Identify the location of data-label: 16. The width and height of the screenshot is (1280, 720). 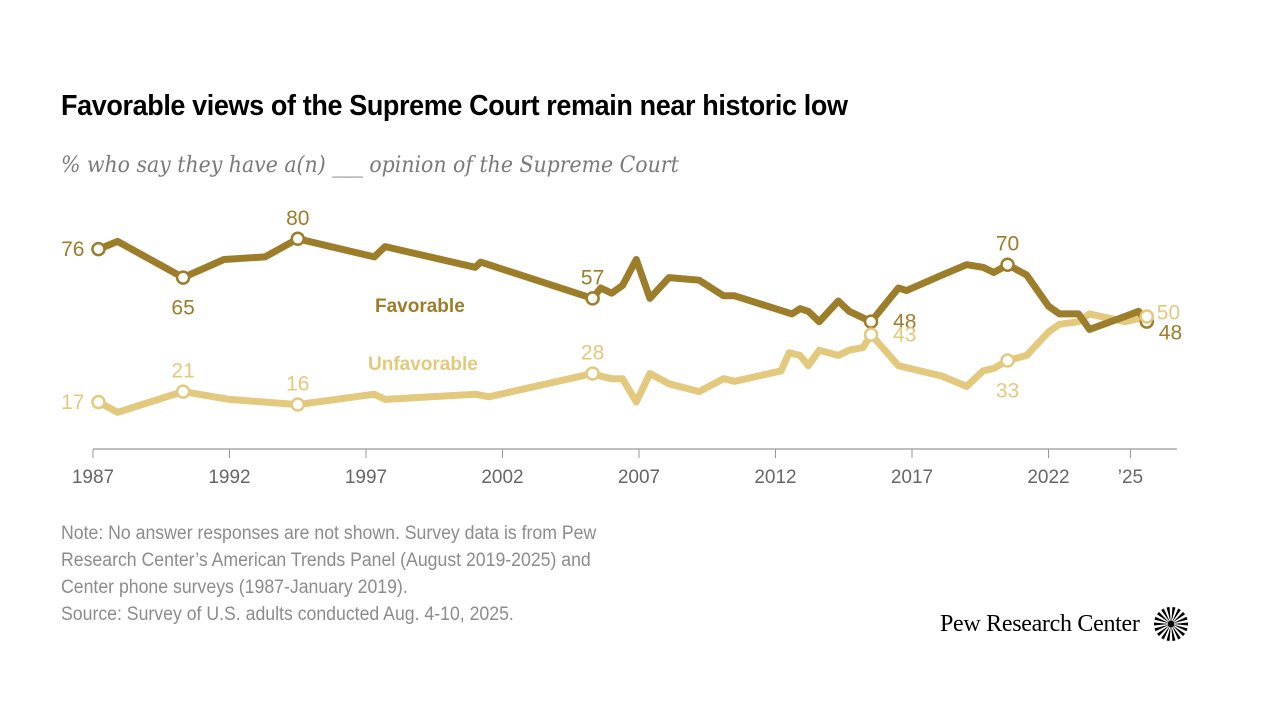
(297, 384).